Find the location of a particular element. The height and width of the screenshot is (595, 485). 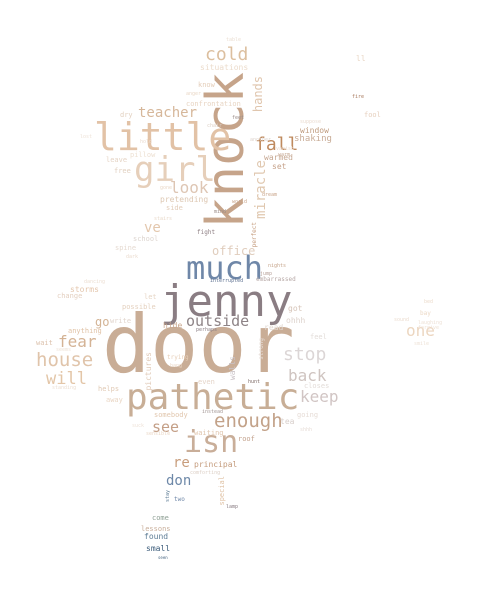

word-read: read is located at coordinates (274, 327).